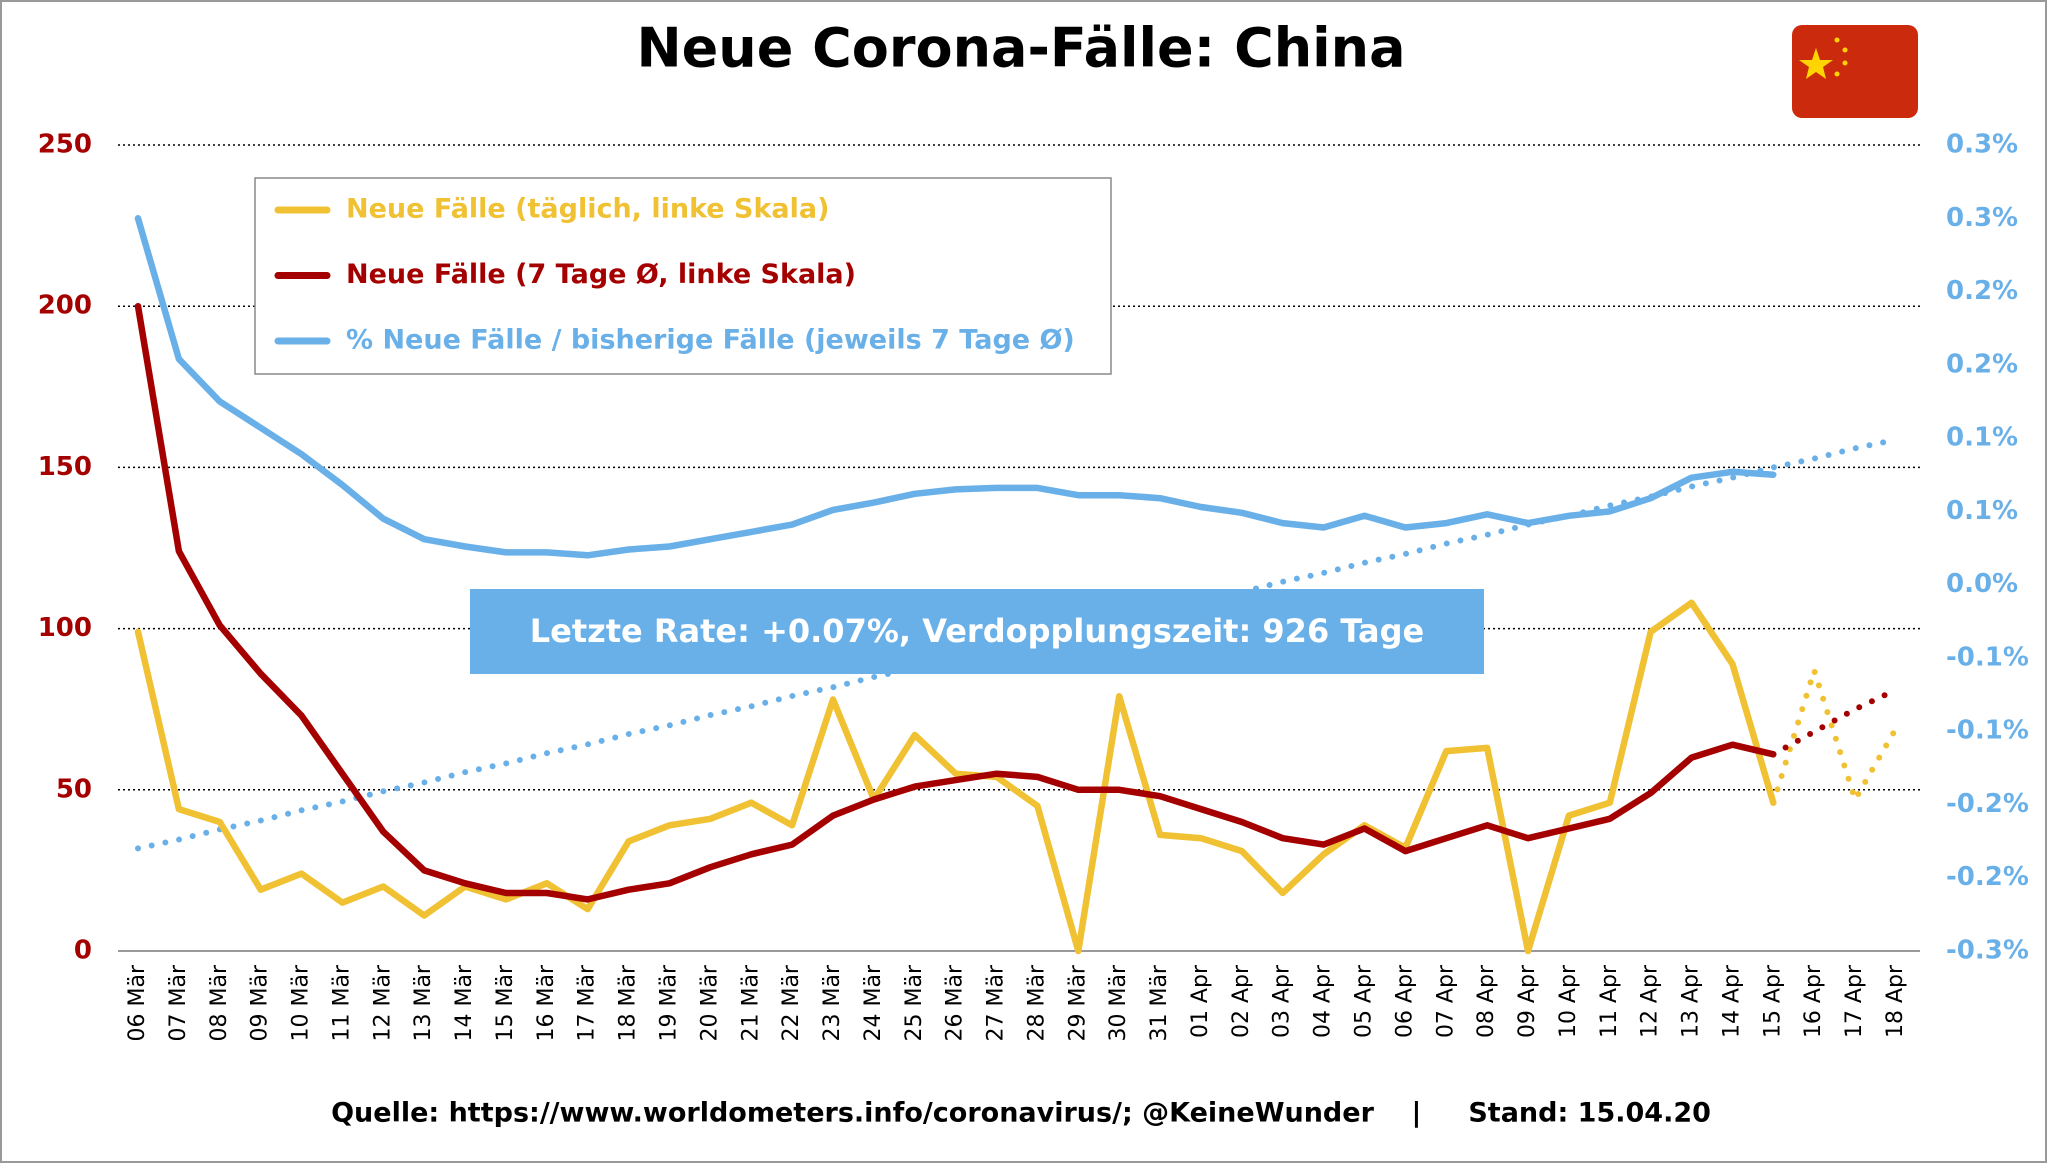  Describe the element at coordinates (873, 1002) in the screenshot. I see `x-tick-label: 24 Mär` at that location.